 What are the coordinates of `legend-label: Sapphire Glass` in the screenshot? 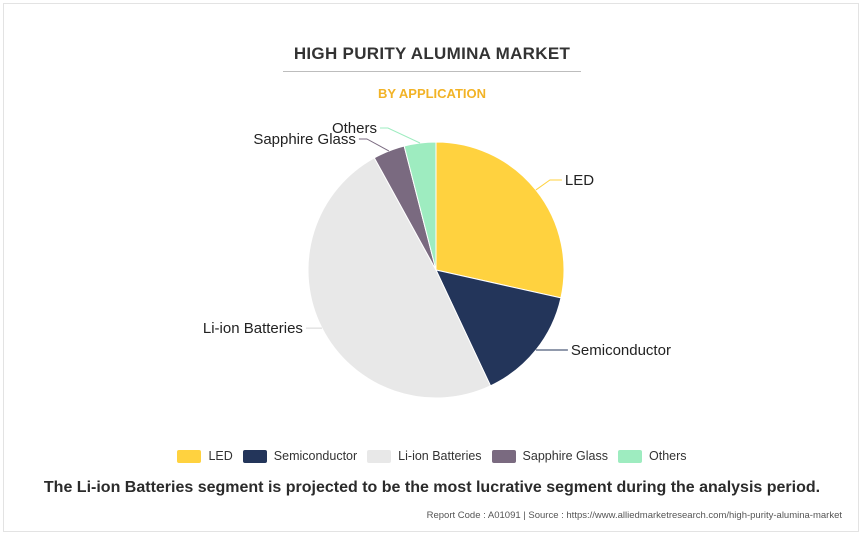 It's located at (565, 456).